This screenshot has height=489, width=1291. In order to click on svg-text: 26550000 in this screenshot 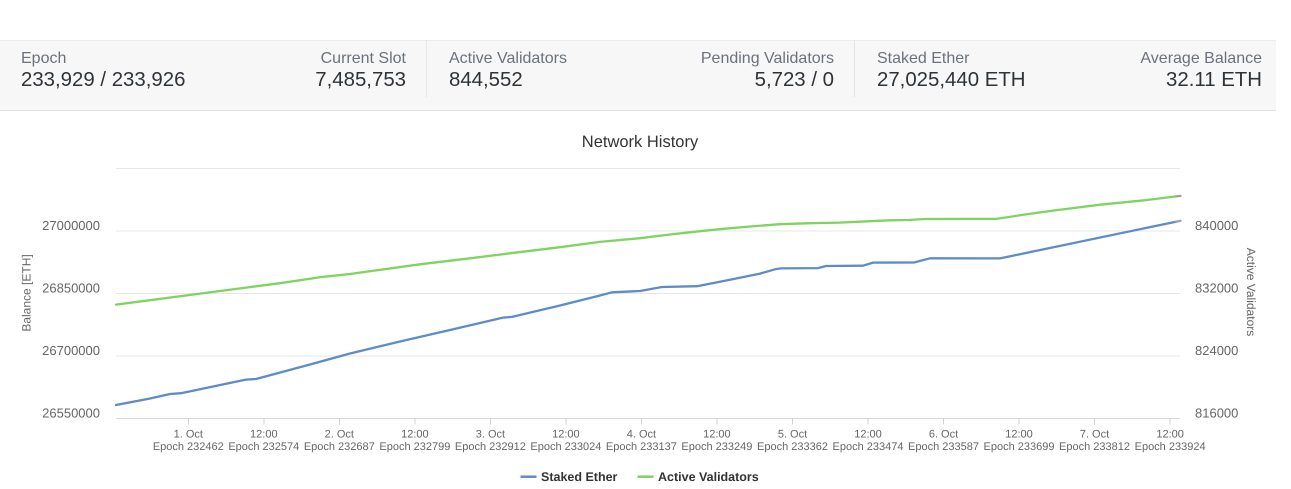, I will do `click(71, 412)`.